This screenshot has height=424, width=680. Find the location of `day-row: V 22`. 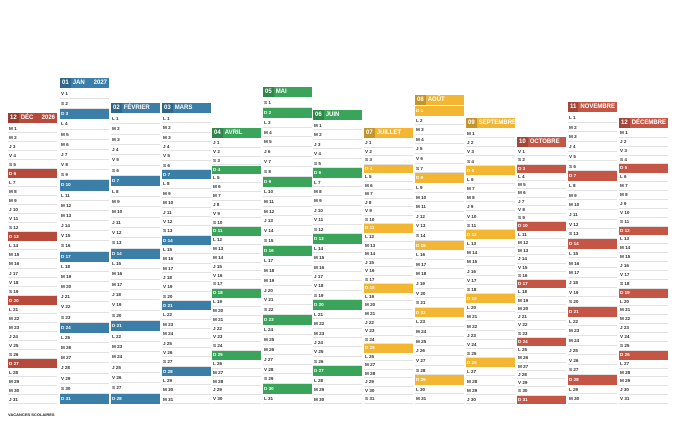

day-row: V 22 is located at coordinates (541, 325).